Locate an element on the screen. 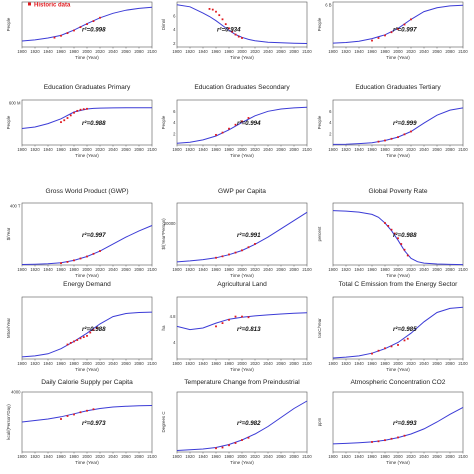 The image size is (474, 474). model-series-line is located at coordinates (398, 238).